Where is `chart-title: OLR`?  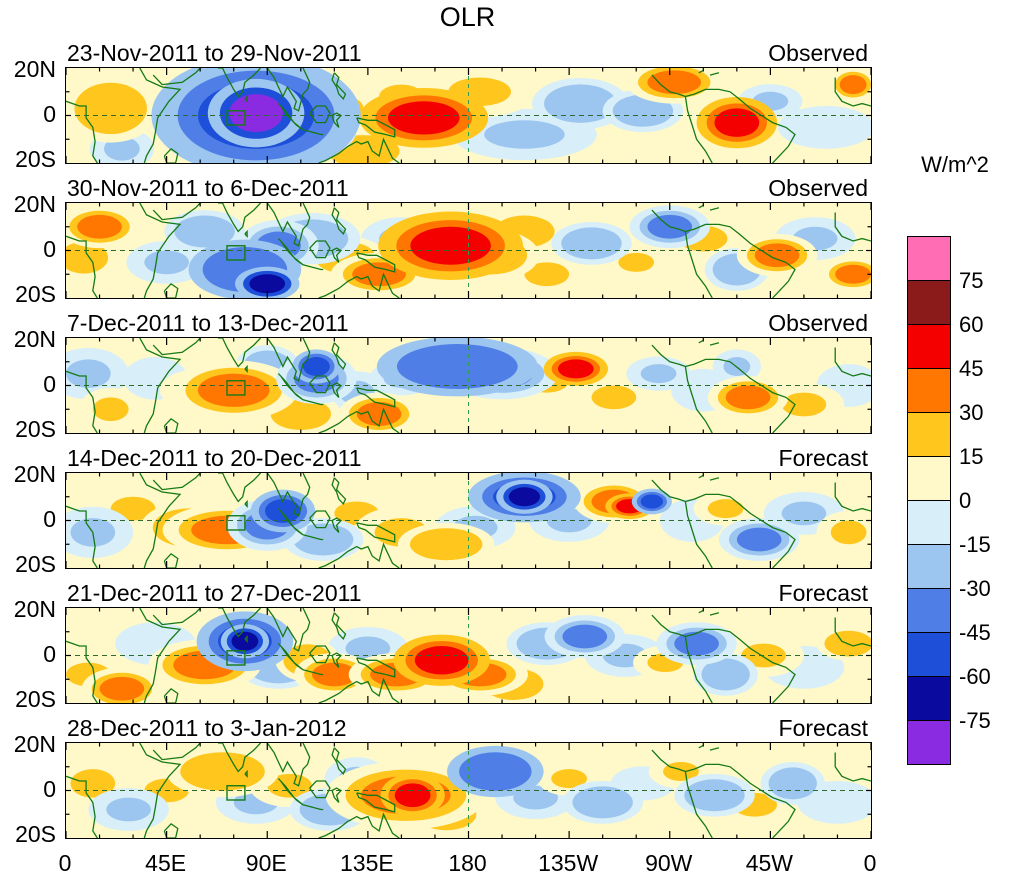 chart-title: OLR is located at coordinates (467, 17).